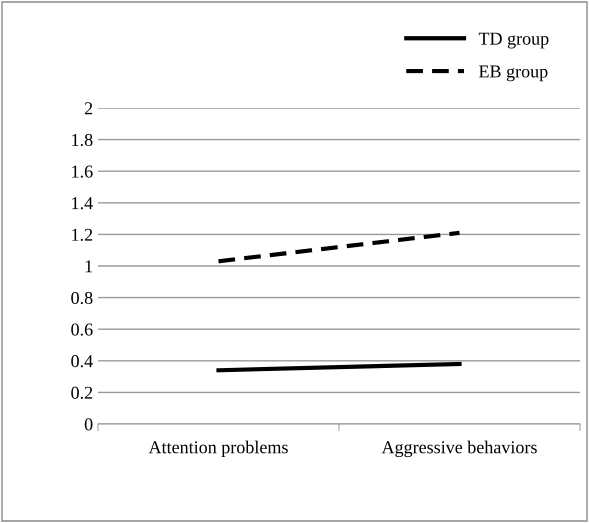 Image resolution: width=589 pixels, height=523 pixels. Describe the element at coordinates (513, 74) in the screenshot. I see `legend-label: EB group` at that location.